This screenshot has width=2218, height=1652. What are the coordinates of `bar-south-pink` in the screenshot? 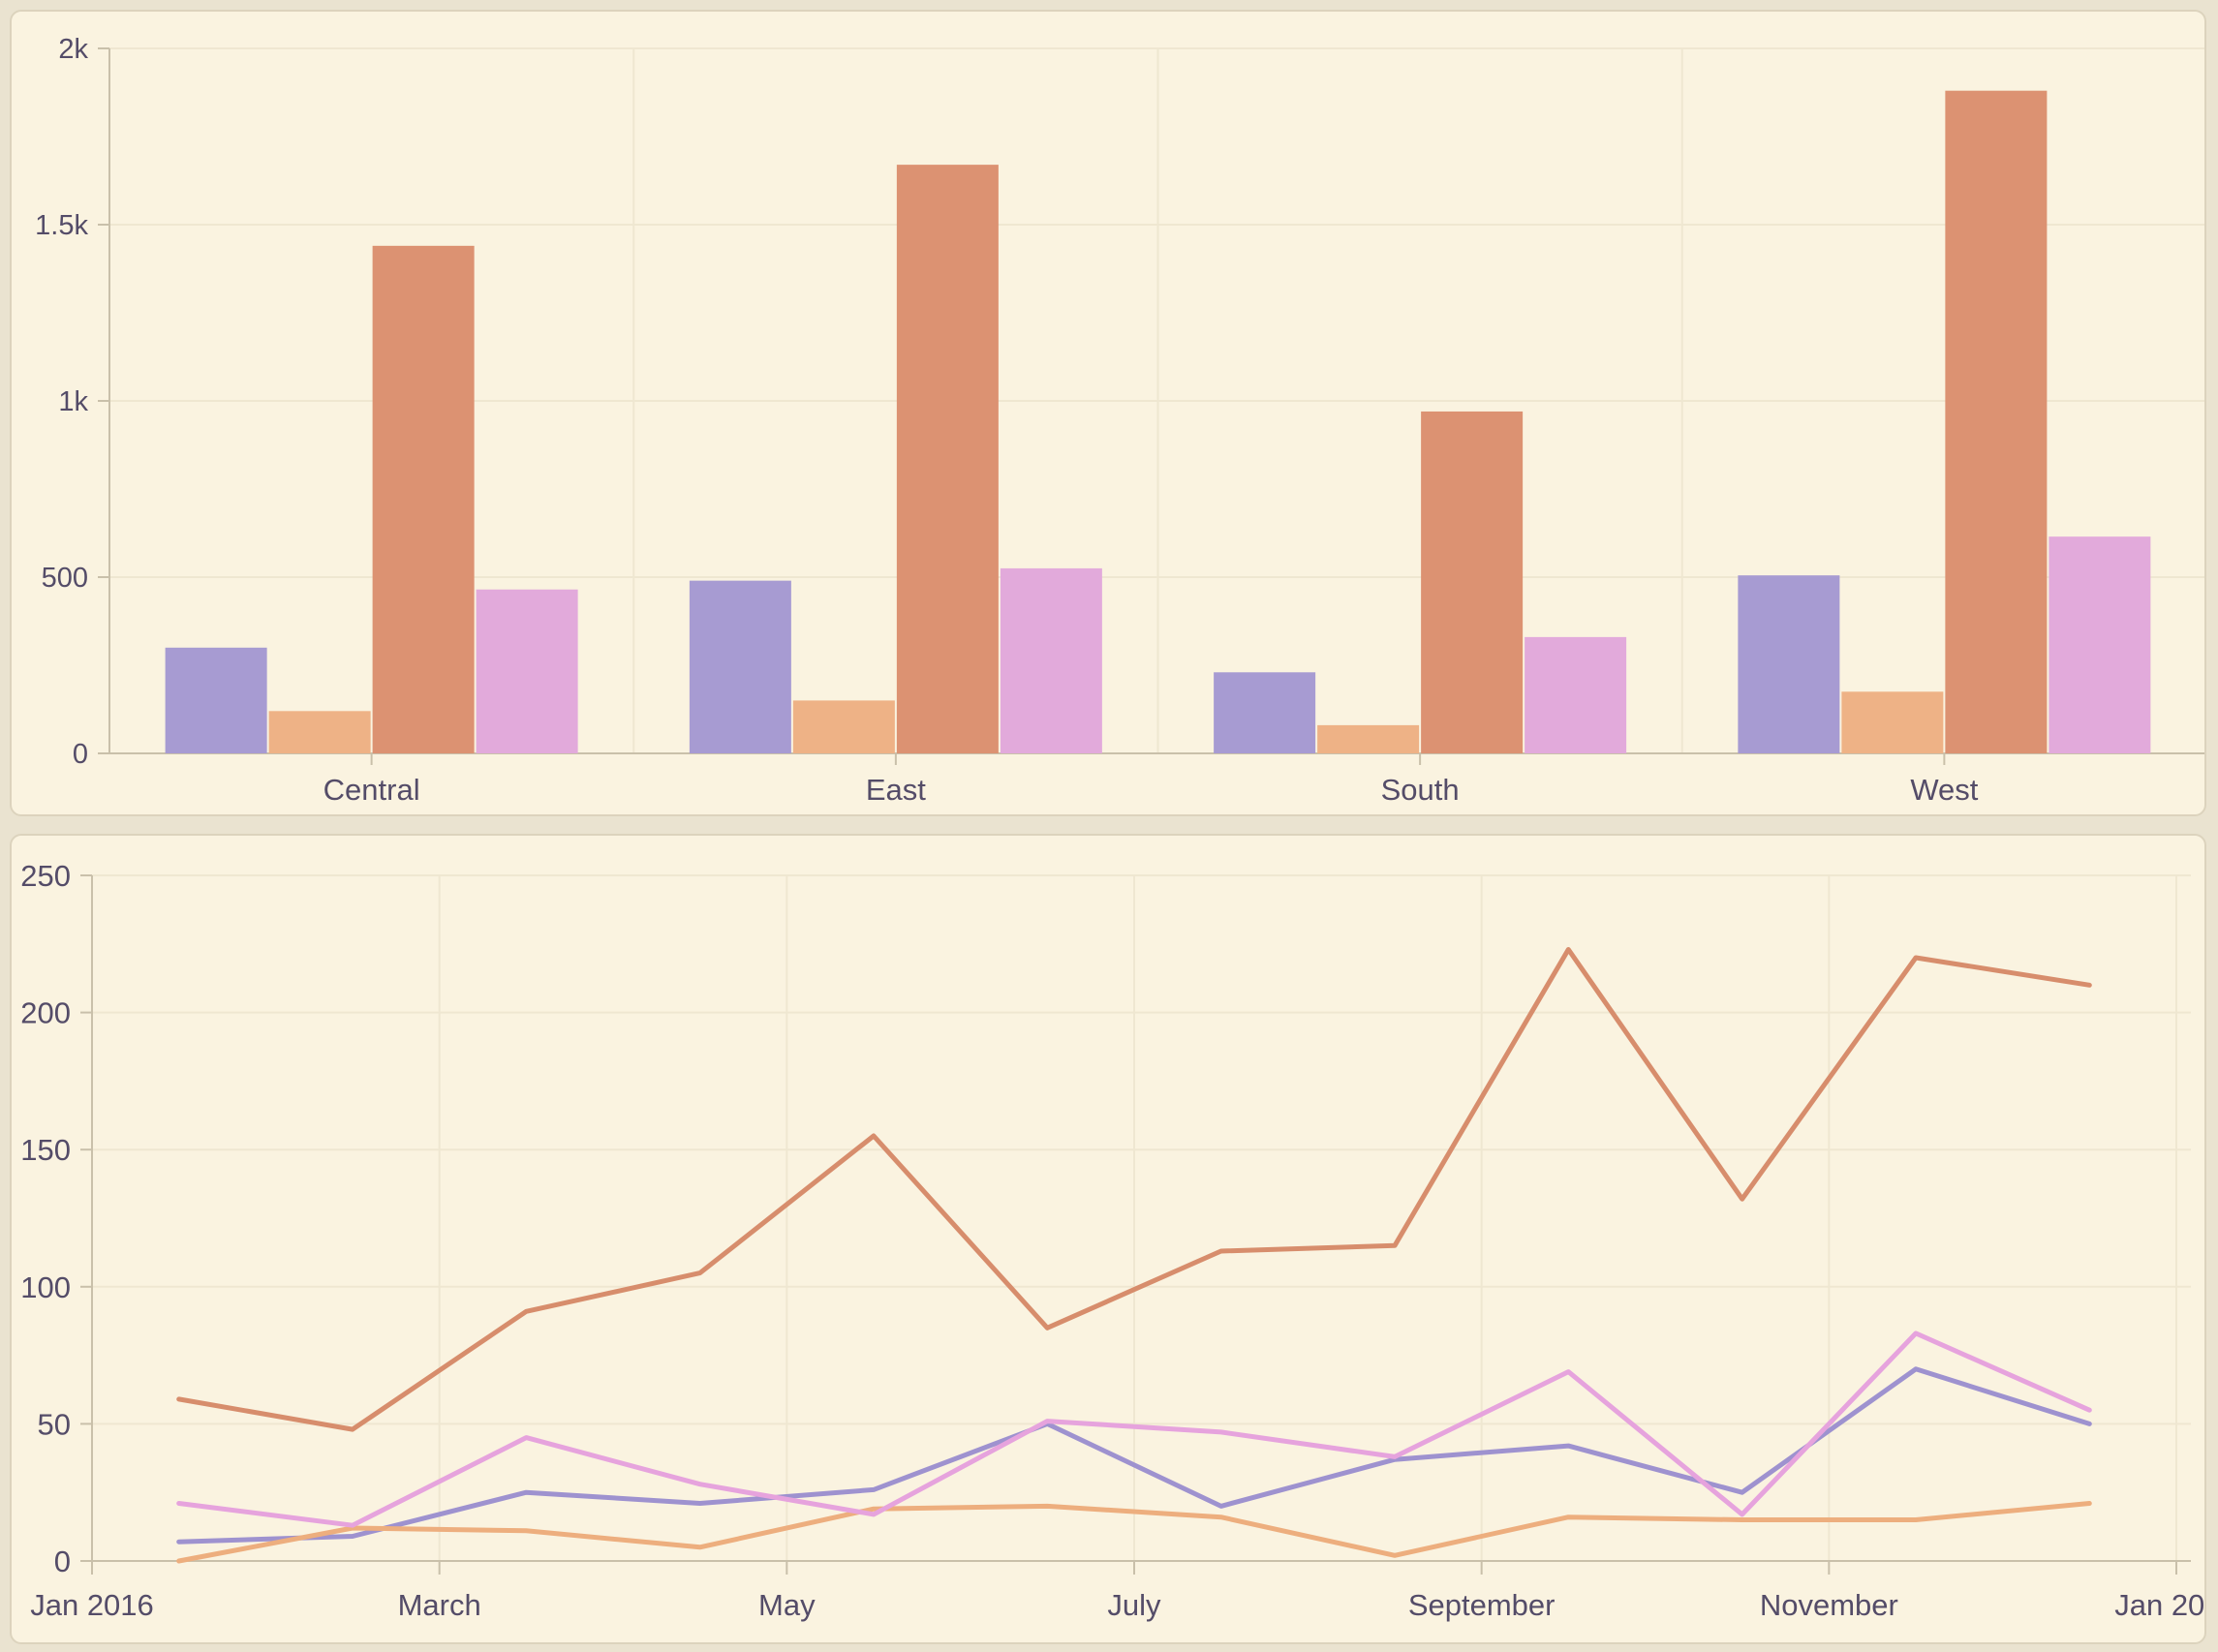 It's located at (1576, 694).